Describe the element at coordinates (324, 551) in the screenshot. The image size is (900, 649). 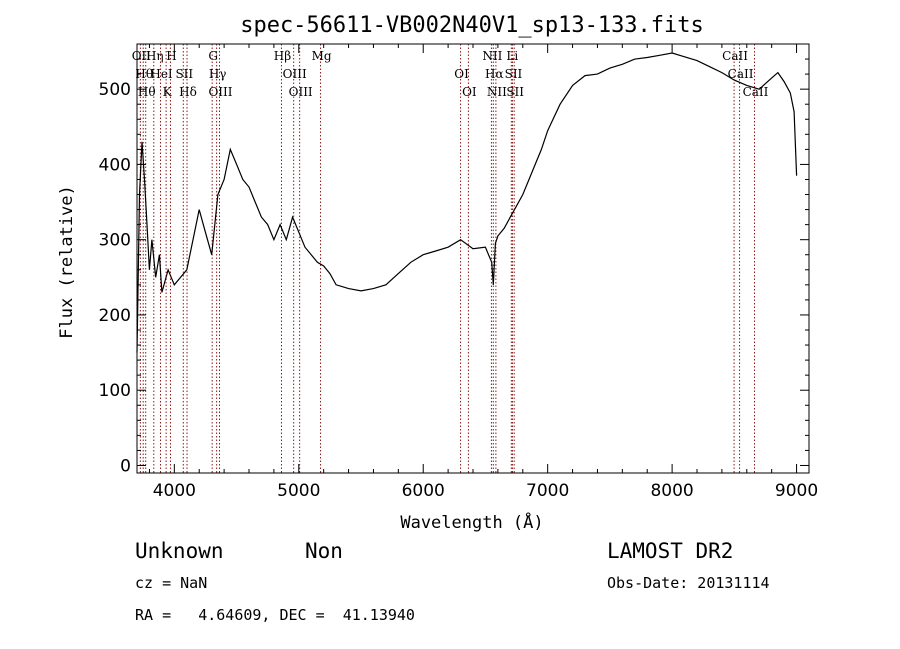
I see `subclass-label: Non` at that location.